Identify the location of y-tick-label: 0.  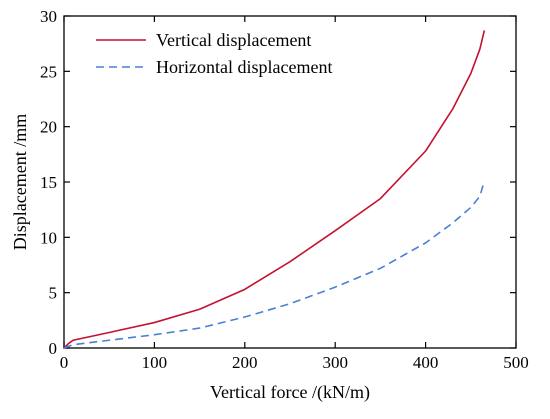
(53, 348).